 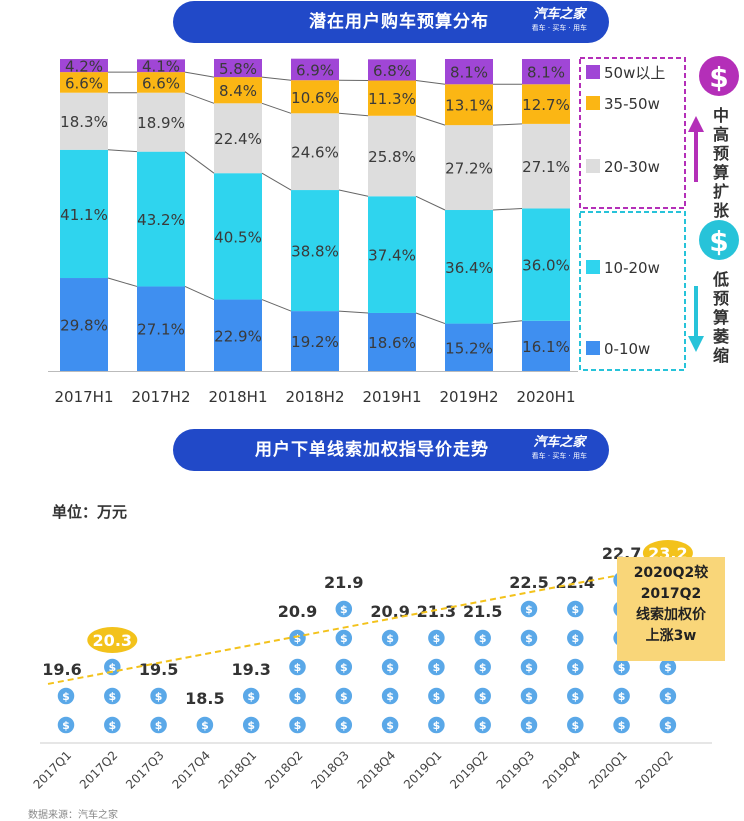 What do you see at coordinates (161, 67) in the screenshot?
I see `data-label: 4.1%` at bounding box center [161, 67].